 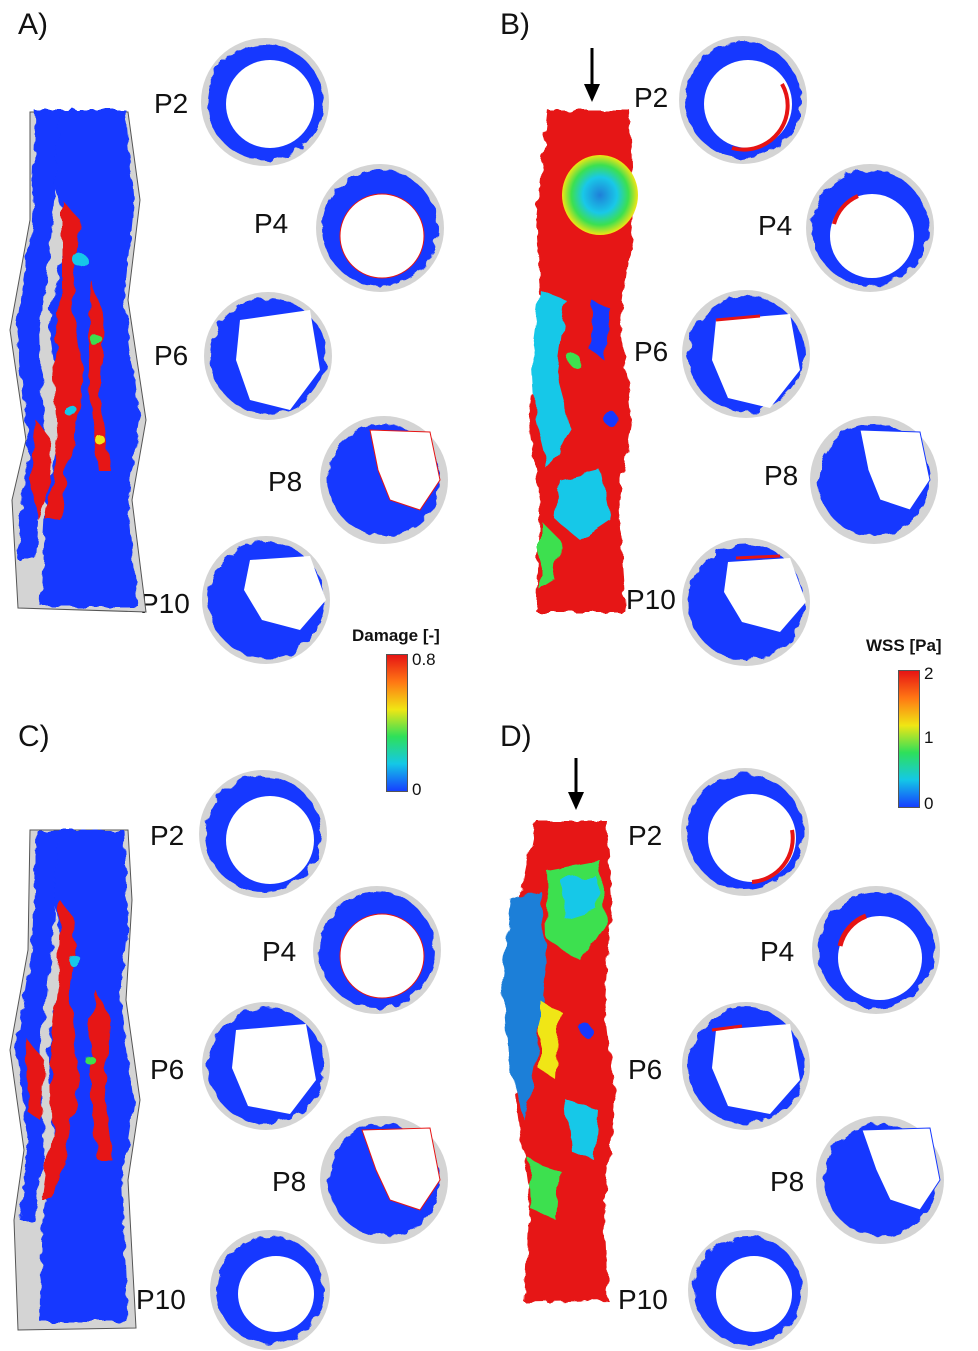 What do you see at coordinates (651, 599) in the screenshot?
I see `section-label-b-p10: P10` at bounding box center [651, 599].